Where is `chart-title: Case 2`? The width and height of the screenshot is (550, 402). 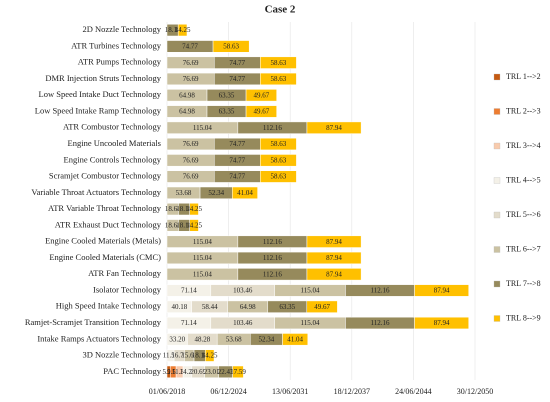
chart-title: Case 2 is located at coordinates (280, 10).